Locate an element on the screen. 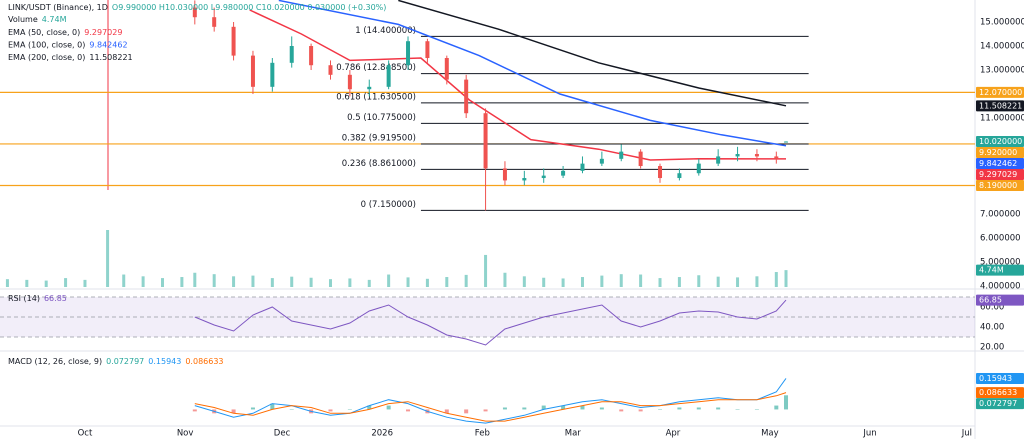  y-tick-label: 4.000000 is located at coordinates (1000, 287).